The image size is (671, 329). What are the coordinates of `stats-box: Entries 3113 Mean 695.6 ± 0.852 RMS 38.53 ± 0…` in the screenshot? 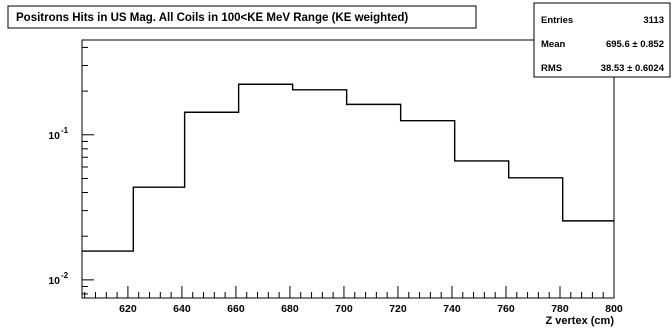 It's located at (602, 40).